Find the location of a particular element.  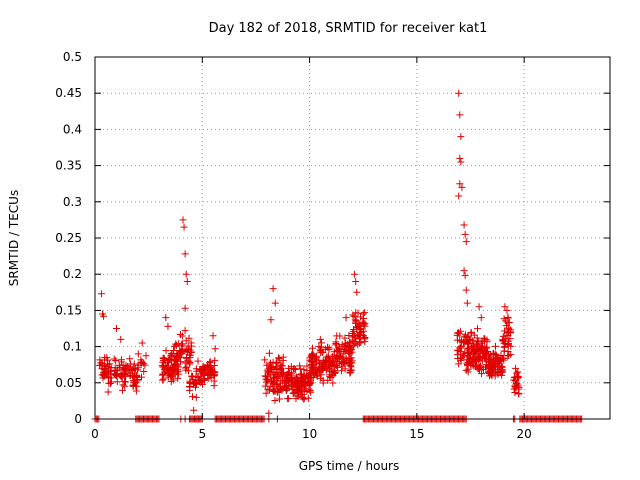

x-axis-label: GPS time / hours is located at coordinates (349, 466).